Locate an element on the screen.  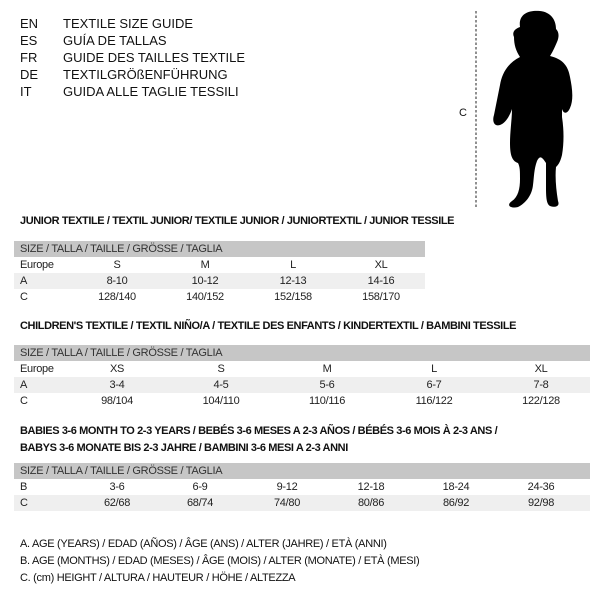
table-cell: 6-7 is located at coordinates (434, 385).